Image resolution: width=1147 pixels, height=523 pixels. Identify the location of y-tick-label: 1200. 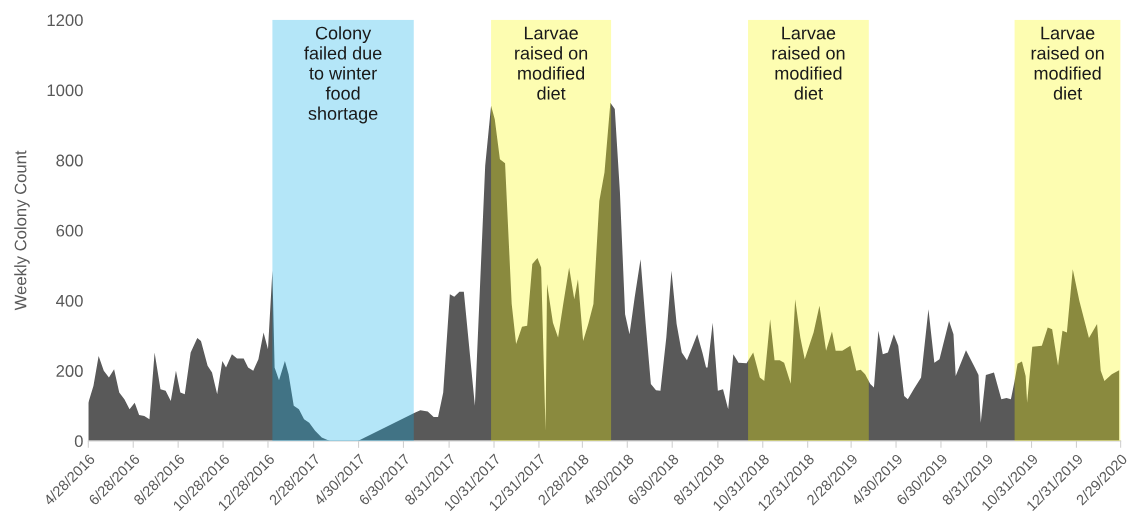
(65, 20).